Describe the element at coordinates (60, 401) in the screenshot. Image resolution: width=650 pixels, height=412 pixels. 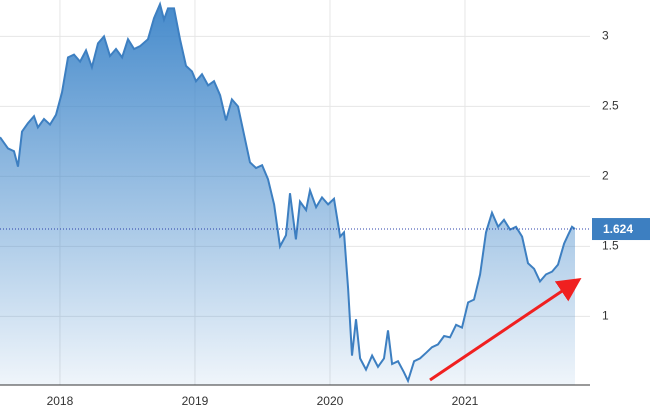
I see `x-tick-label: 2018` at that location.